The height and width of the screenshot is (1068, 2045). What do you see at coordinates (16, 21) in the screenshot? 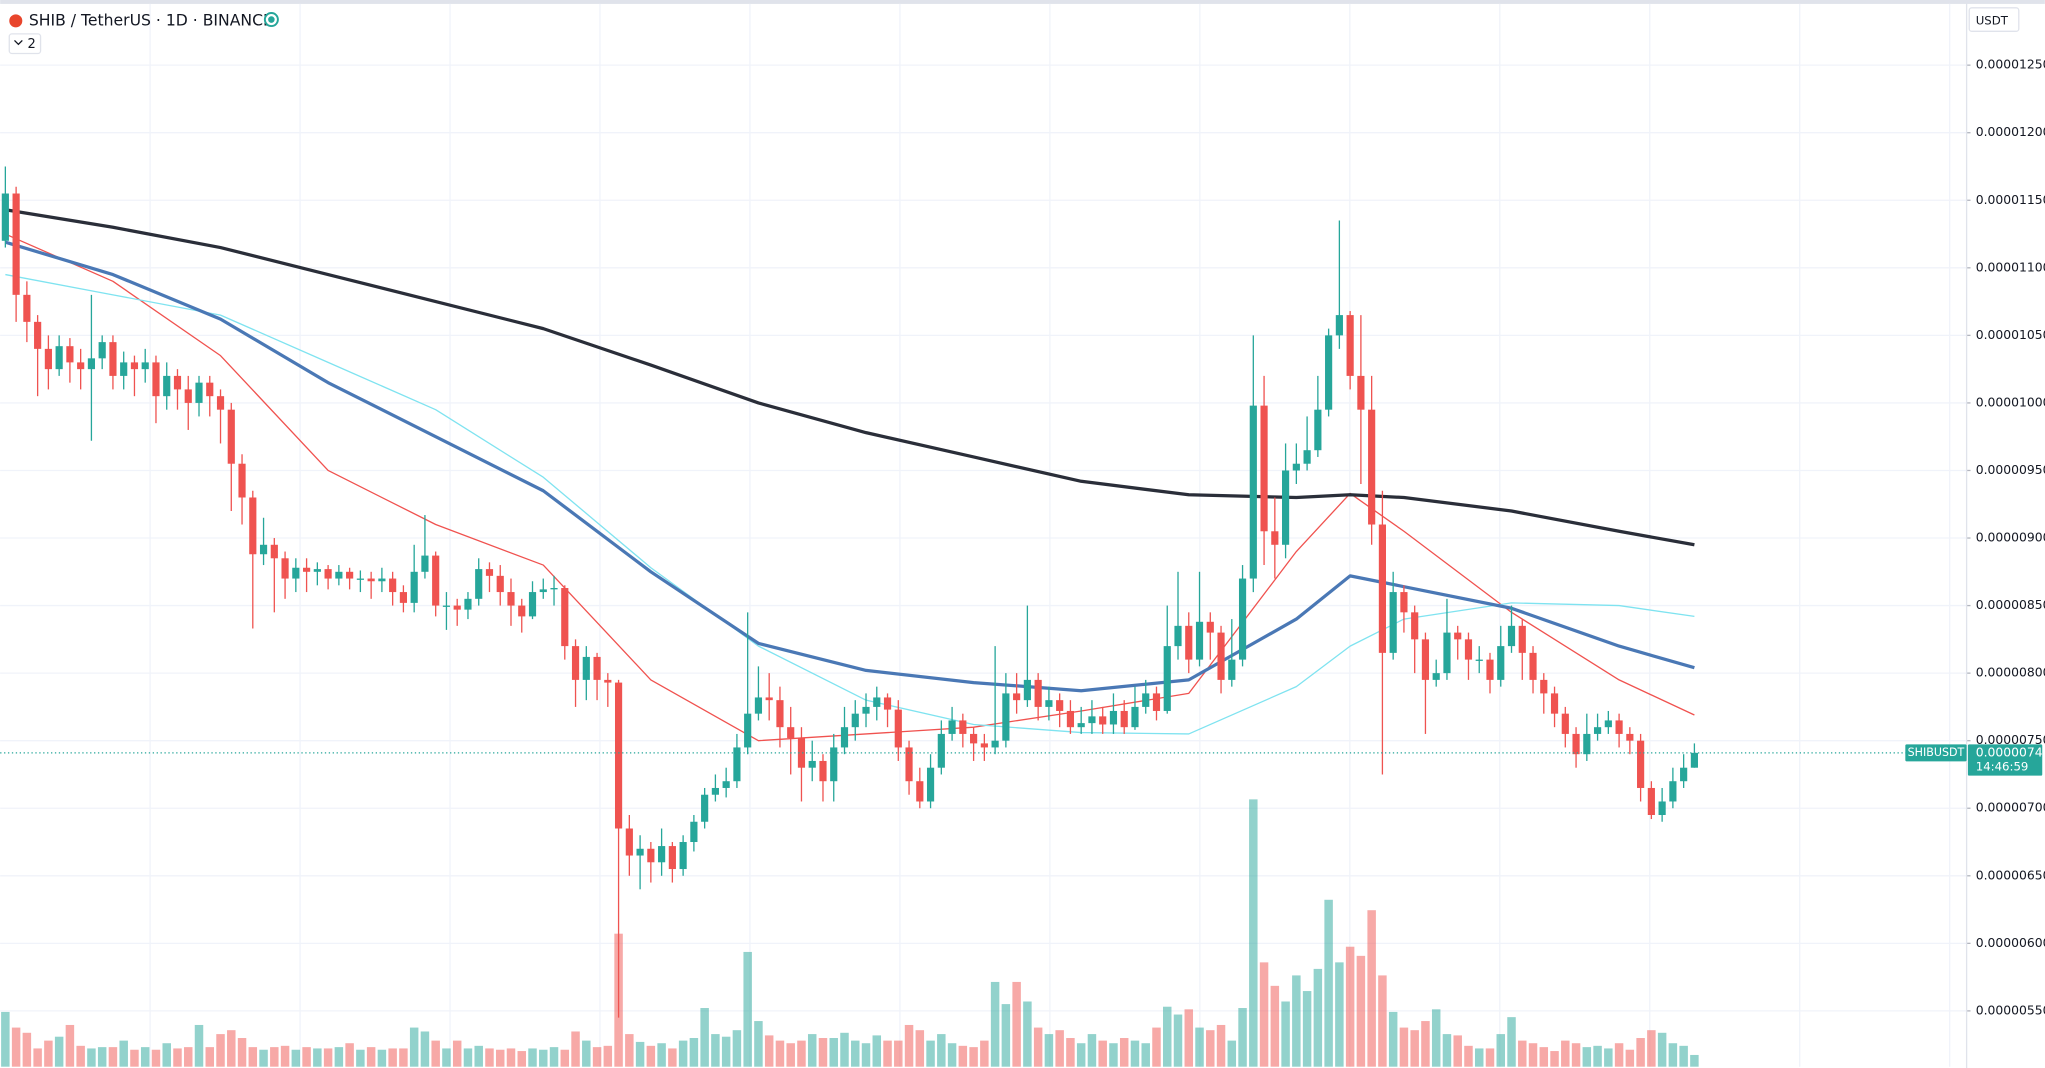
I see `symbol-icon` at bounding box center [16, 21].